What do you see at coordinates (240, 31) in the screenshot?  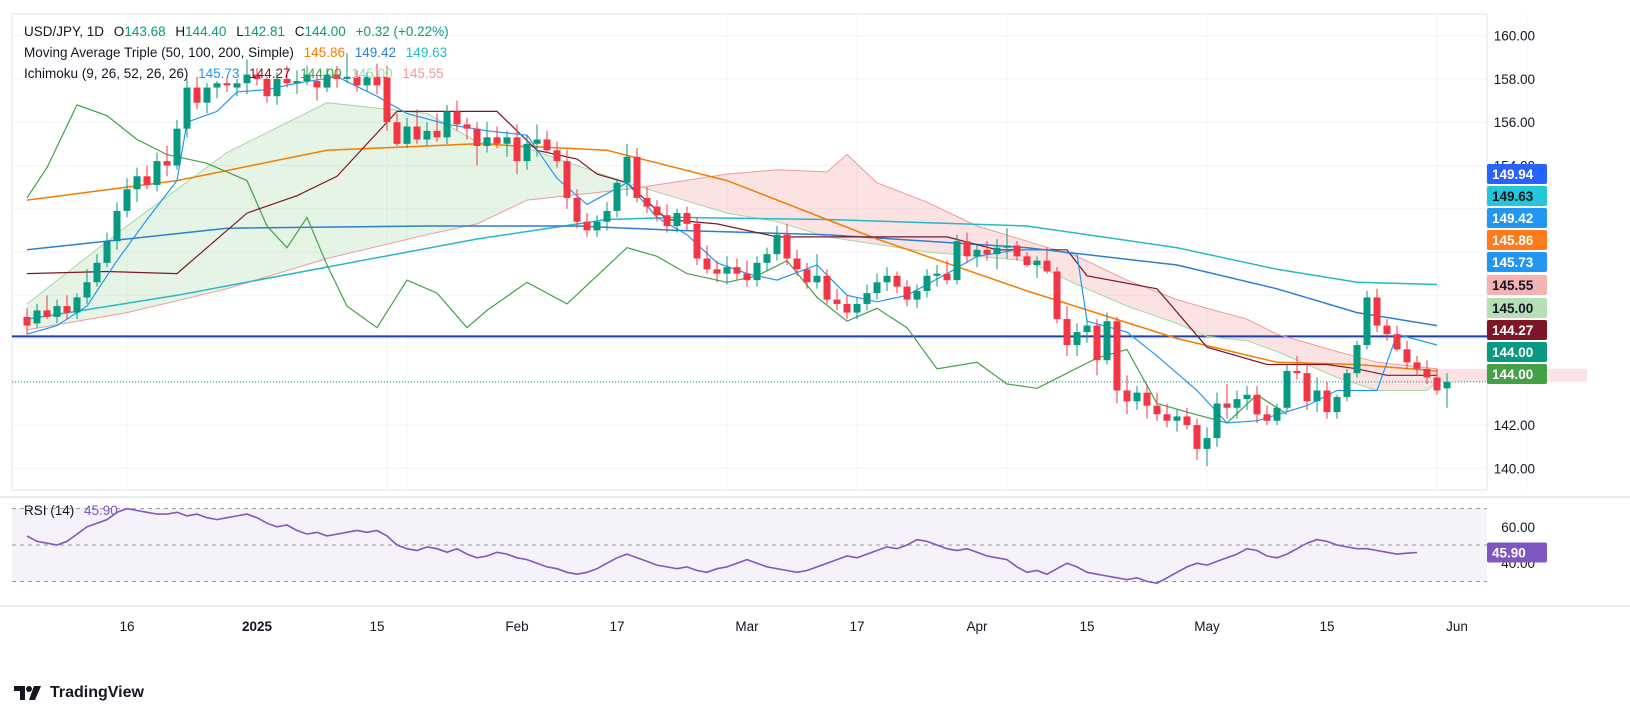 I see `low-label: L` at bounding box center [240, 31].